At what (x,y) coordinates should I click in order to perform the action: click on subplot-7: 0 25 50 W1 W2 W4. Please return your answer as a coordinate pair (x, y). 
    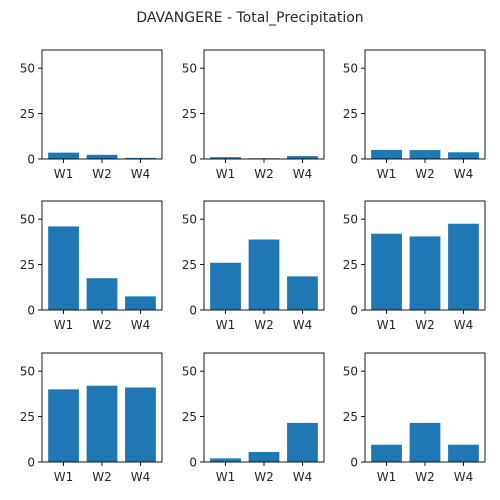
    Looking at the image, I should click on (91, 418).